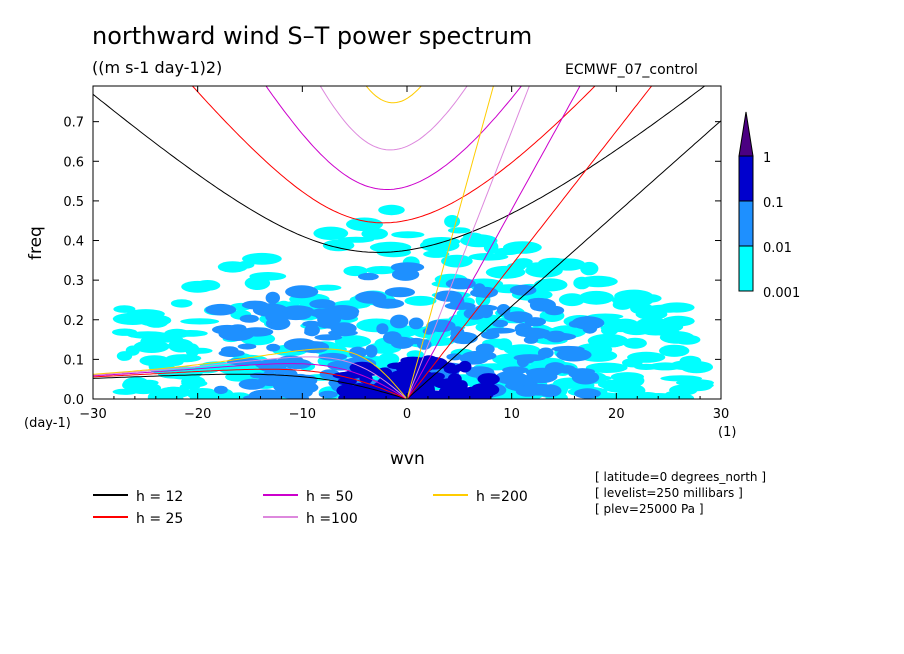 This screenshot has height=654, width=904. What do you see at coordinates (767, 158) in the screenshot?
I see `colorbar-label: 1` at bounding box center [767, 158].